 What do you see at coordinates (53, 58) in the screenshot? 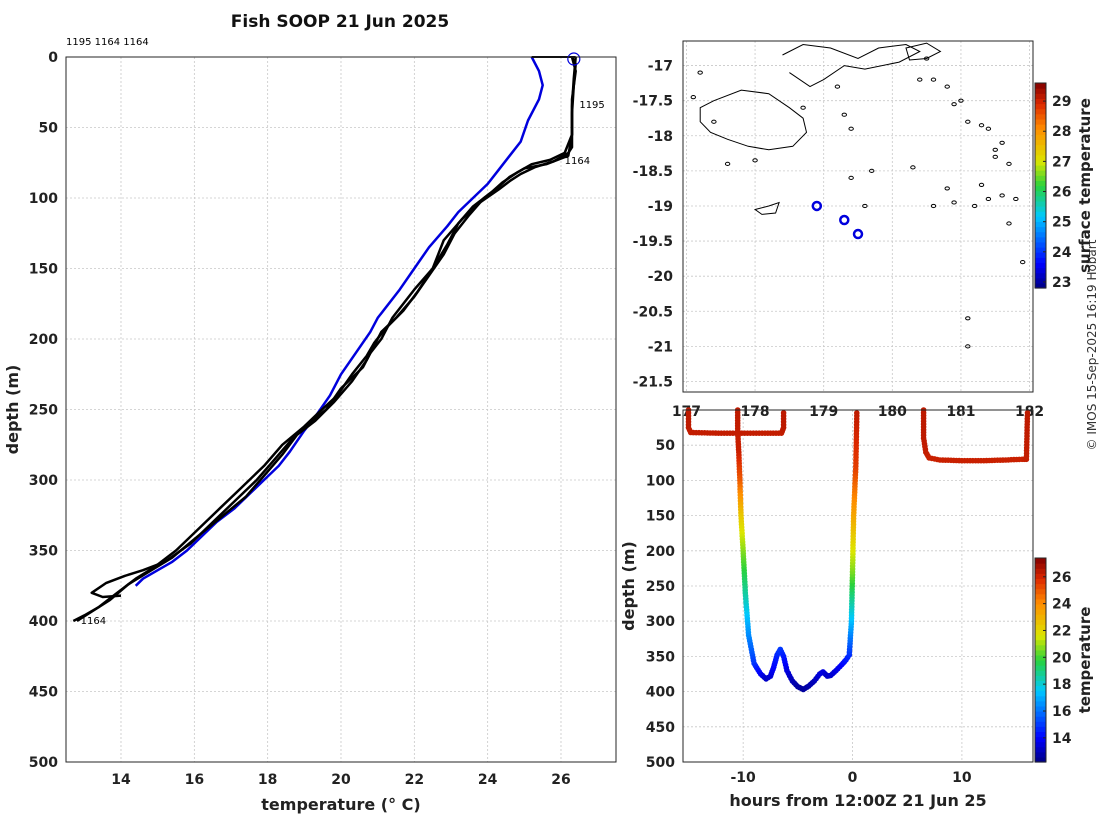
I see `y-tick-label: 0` at bounding box center [53, 58].